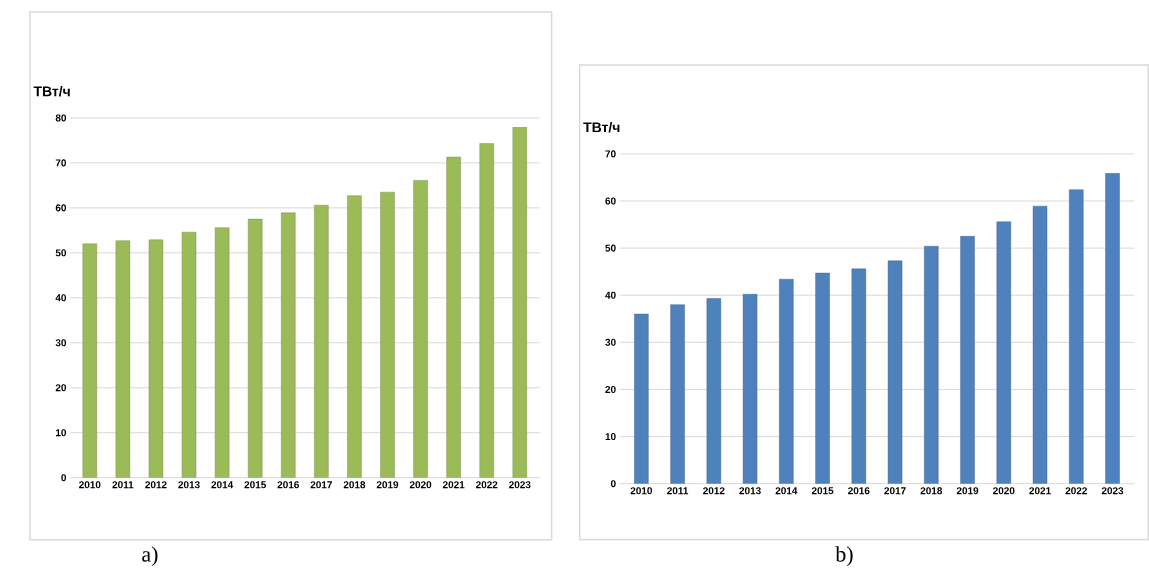  What do you see at coordinates (844, 556) in the screenshot?
I see `text: b)` at bounding box center [844, 556].